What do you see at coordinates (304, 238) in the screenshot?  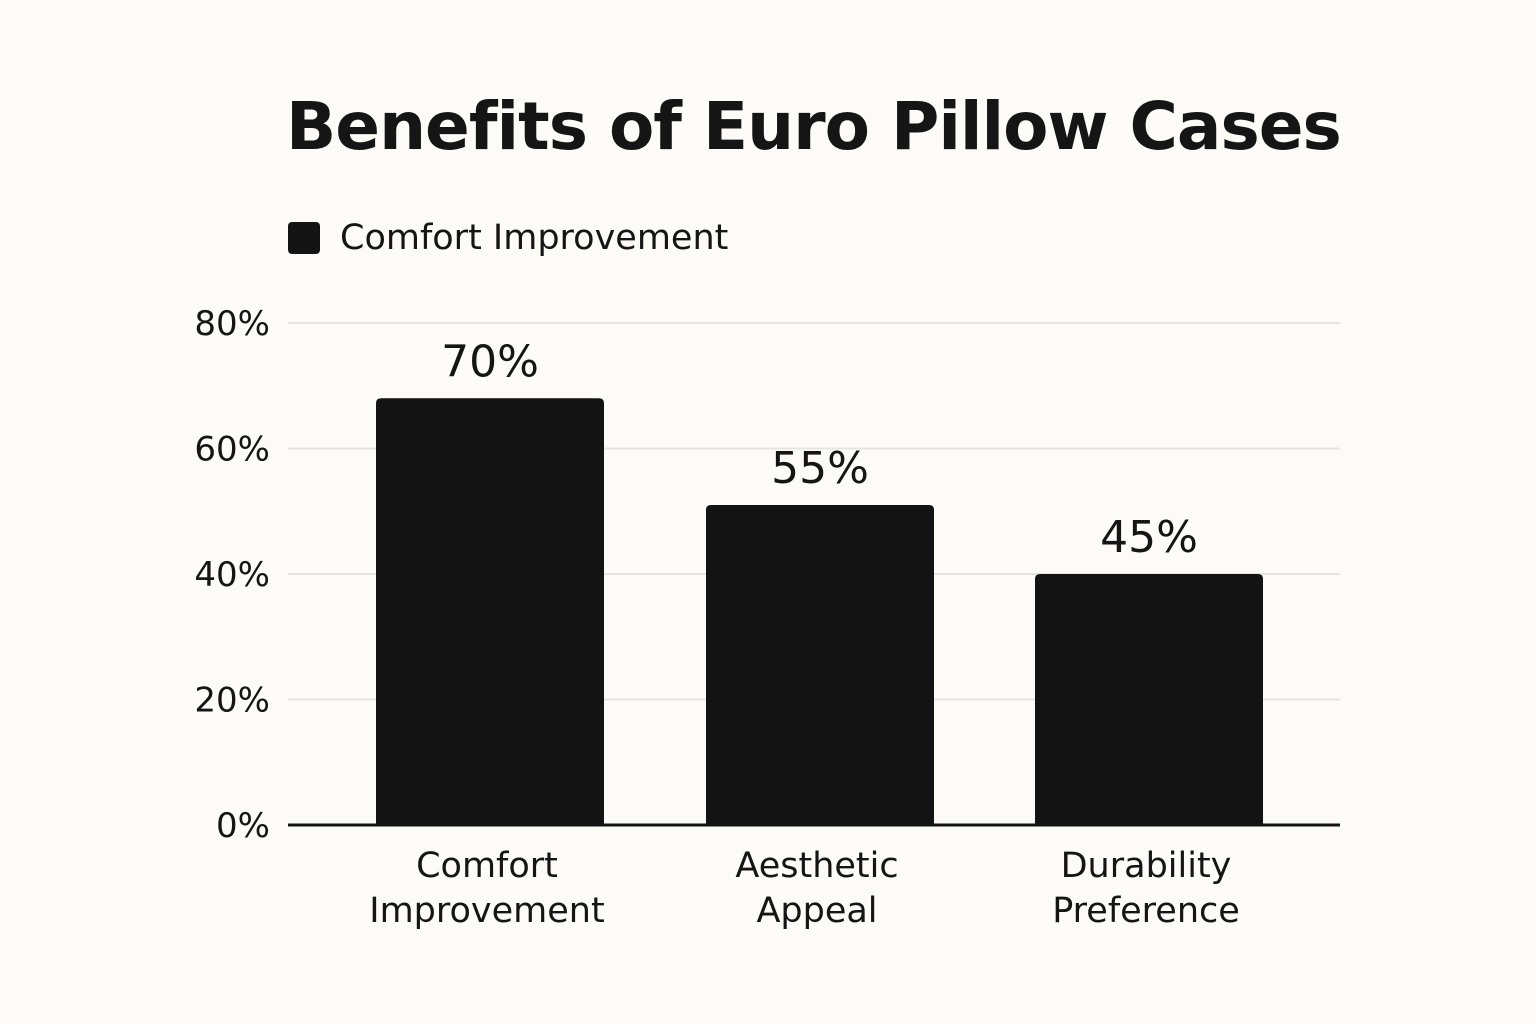 I see `legend-swatch` at bounding box center [304, 238].